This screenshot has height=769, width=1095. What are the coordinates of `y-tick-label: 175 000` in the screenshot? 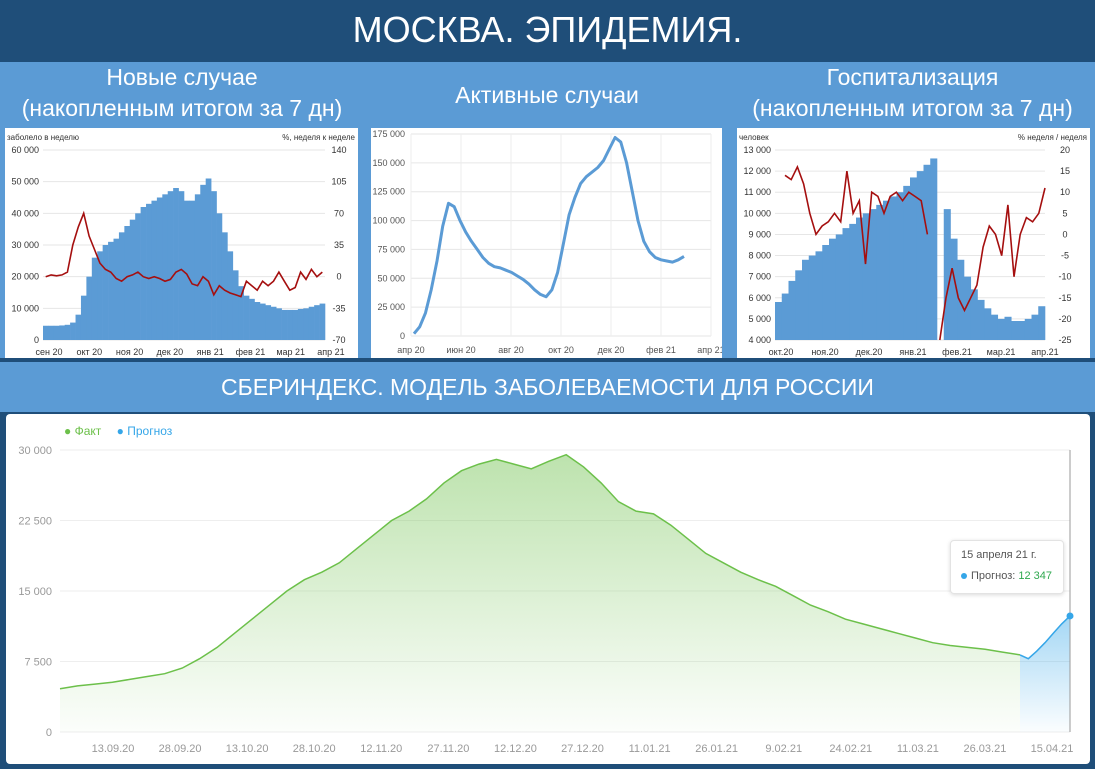 It's located at (388, 134).